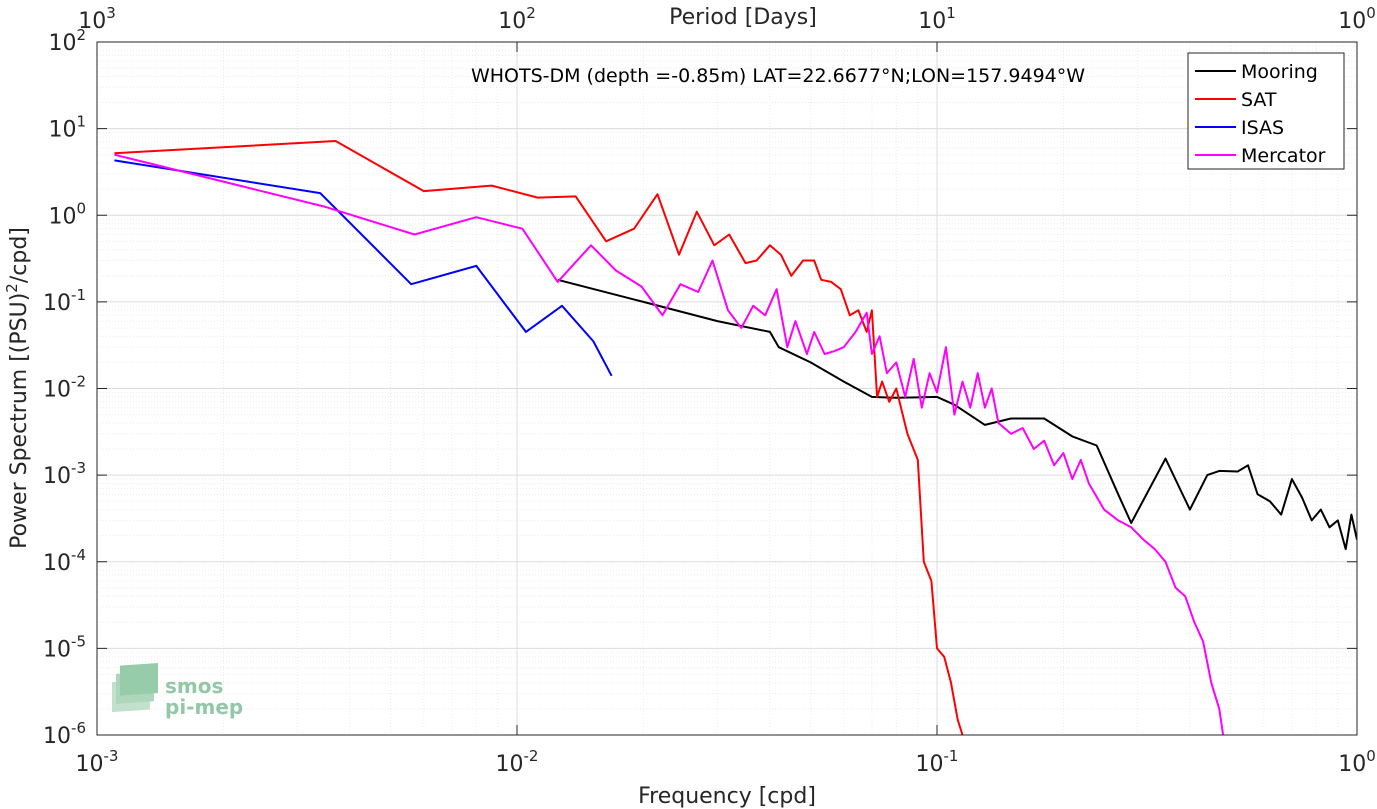  Describe the element at coordinates (1279, 72) in the screenshot. I see `legend-label-mooring: Mooring` at that location.